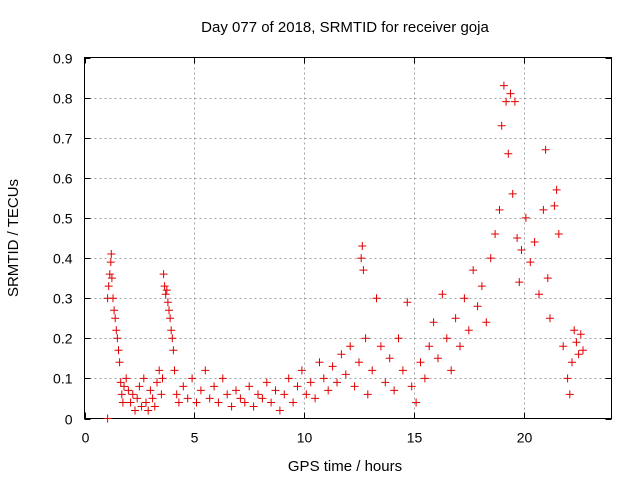 This screenshot has height=480, width=640. Describe the element at coordinates (63, 59) in the screenshot. I see `y-tick-label: 0.9` at that location.